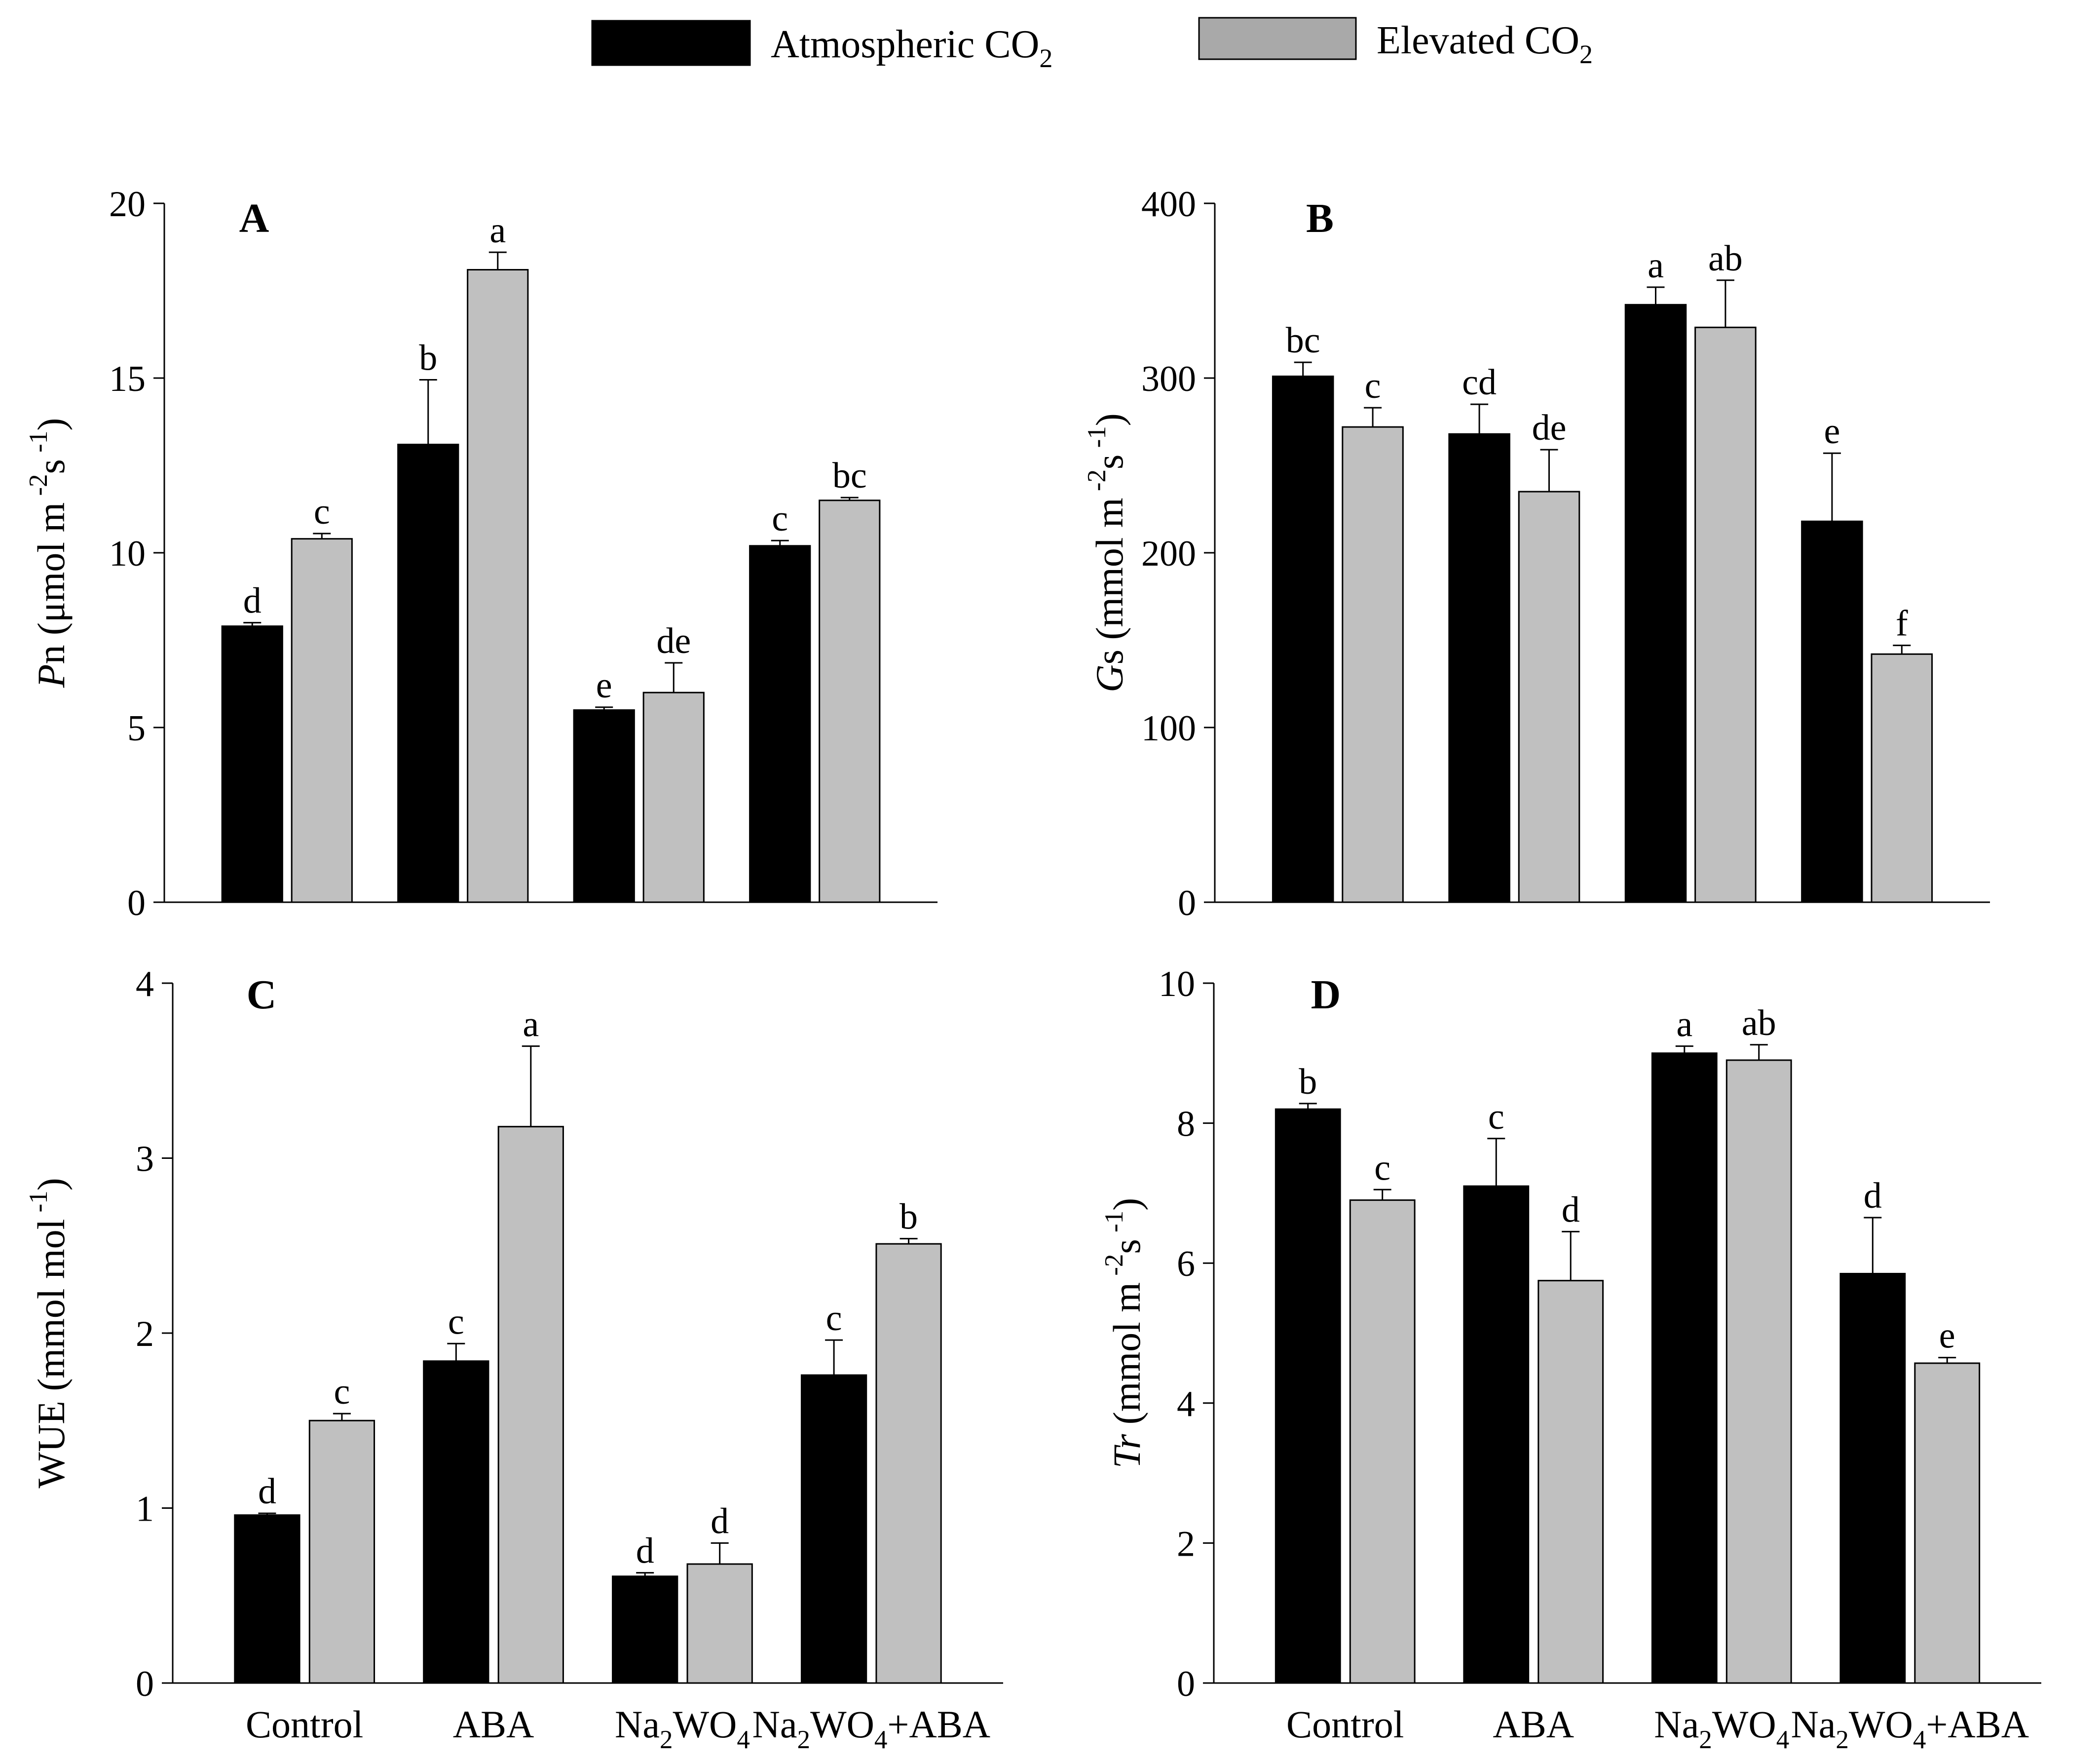 The image size is (2100, 1762). What do you see at coordinates (1107, 552) in the screenshot?
I see `y-axis-label: Gs (mmol m -2s -1)` at bounding box center [1107, 552].